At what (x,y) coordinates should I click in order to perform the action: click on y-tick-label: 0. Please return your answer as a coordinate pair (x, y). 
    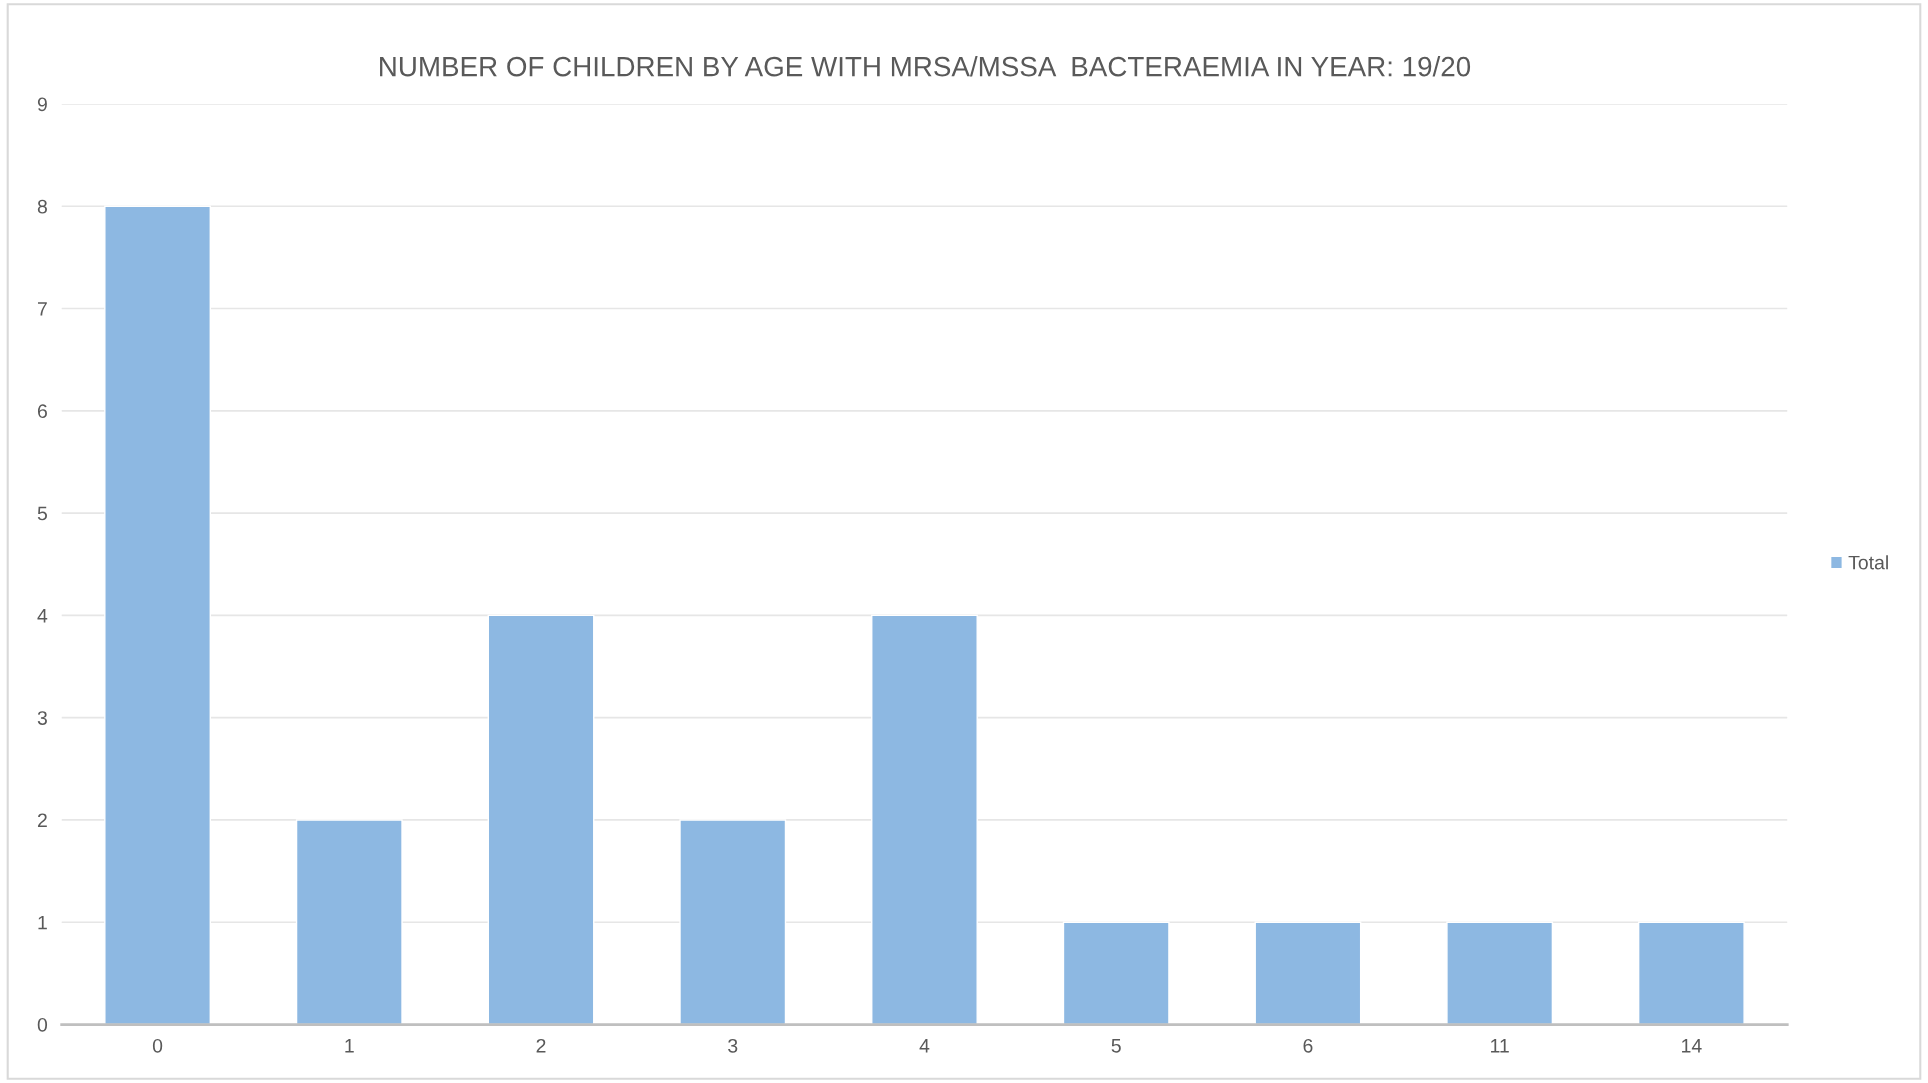
    Looking at the image, I should click on (42, 1024).